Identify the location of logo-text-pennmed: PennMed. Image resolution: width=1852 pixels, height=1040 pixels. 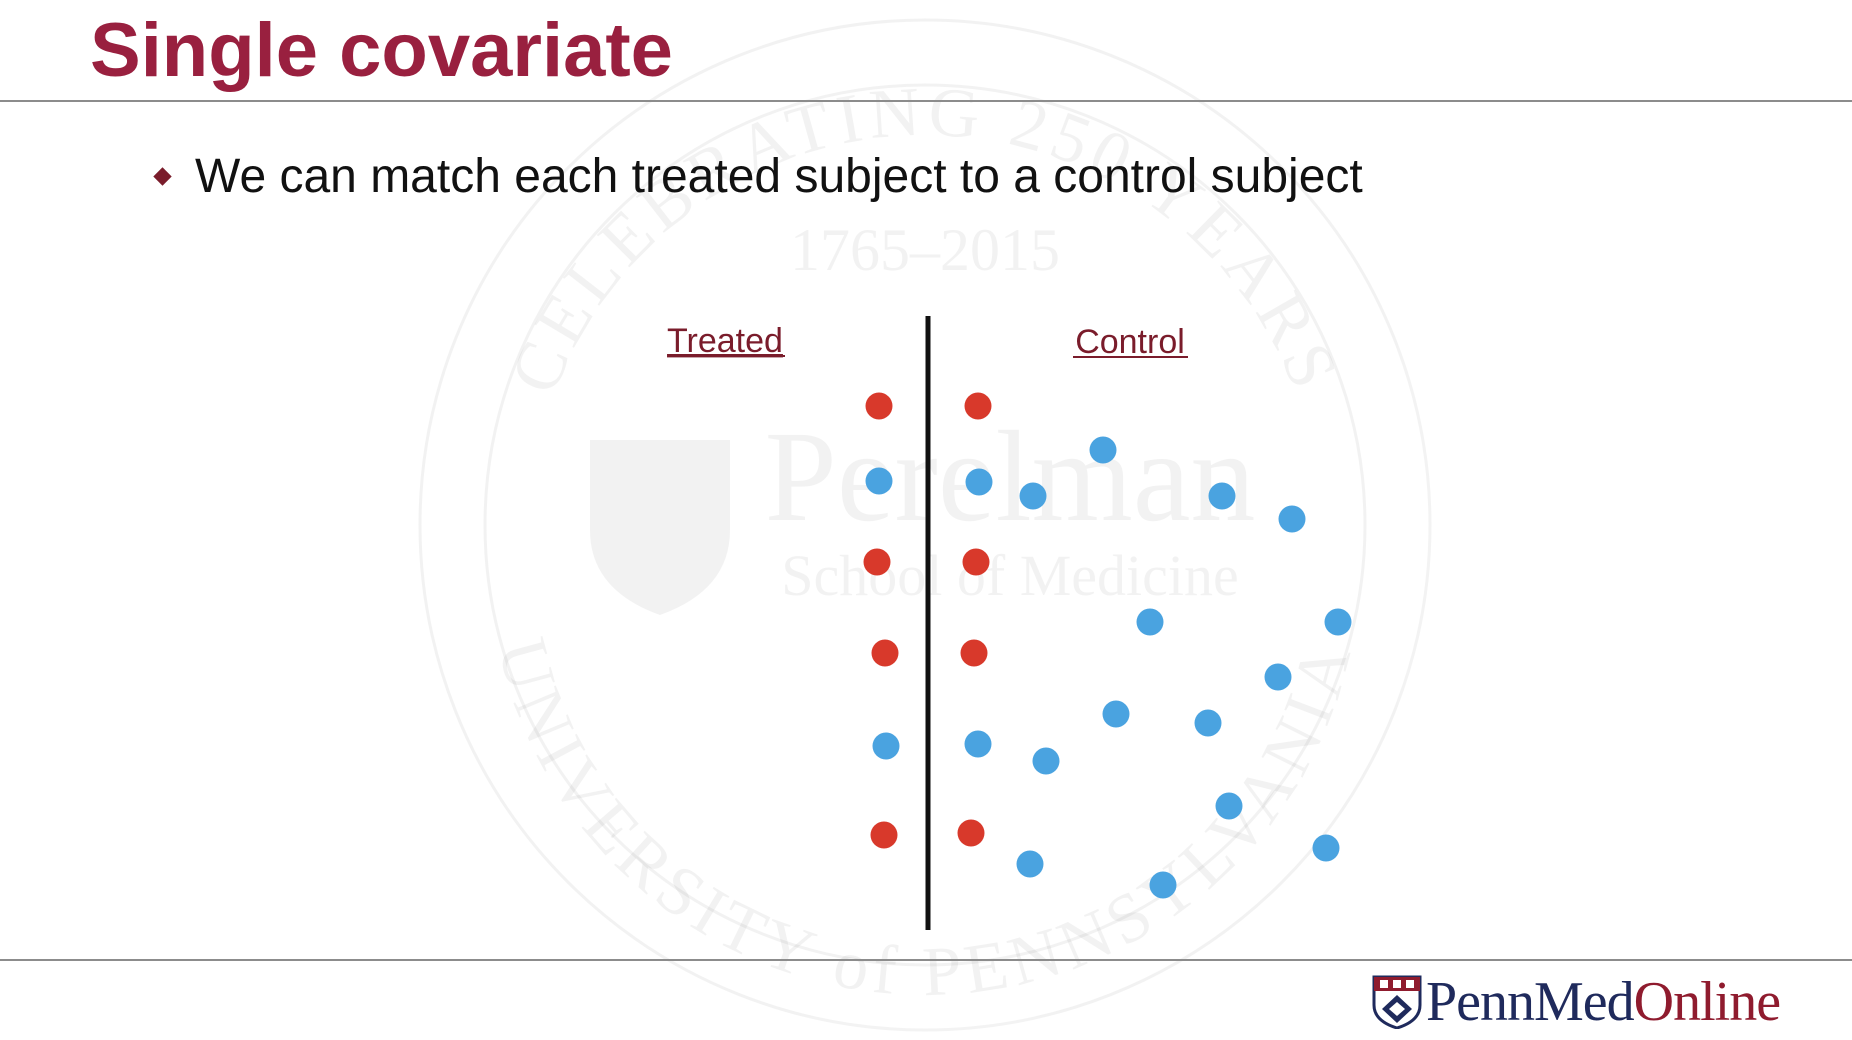
(1530, 1002).